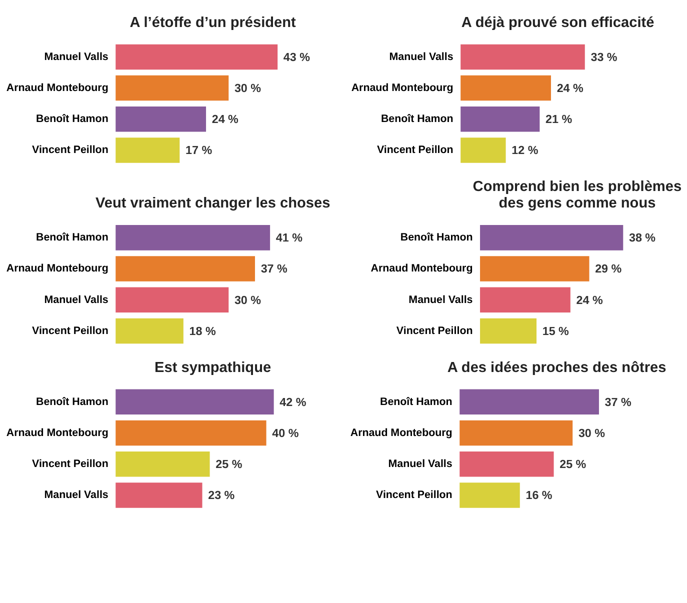 The height and width of the screenshot is (603, 687). What do you see at coordinates (297, 57) in the screenshot?
I see `data-label: 43 %` at bounding box center [297, 57].